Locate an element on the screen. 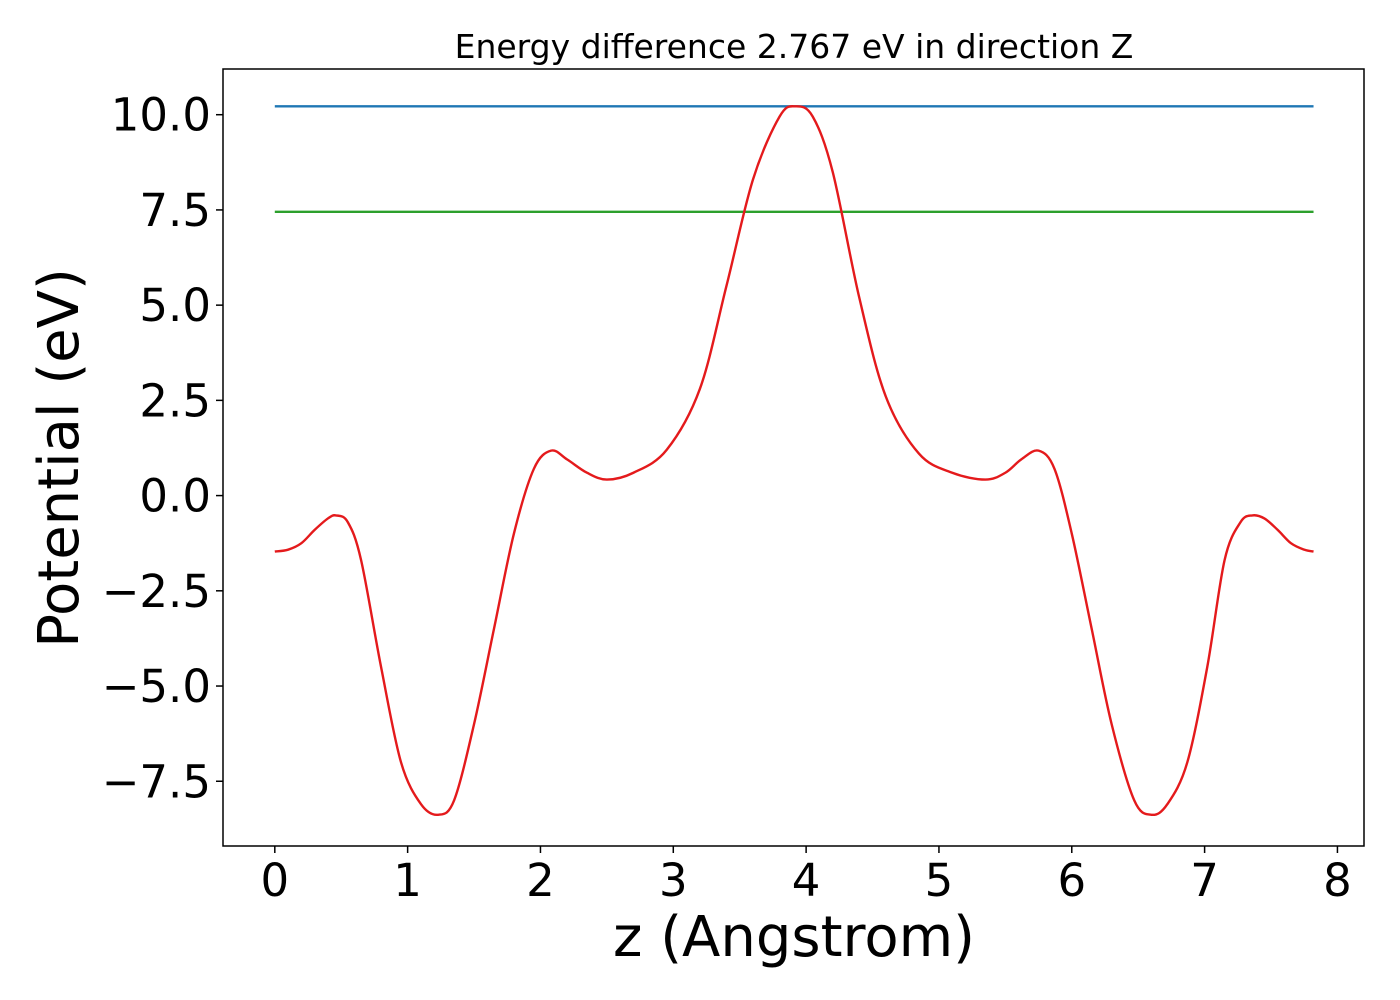 Image resolution: width=1400 pixels, height=1000 pixels. x-axis-ticks: 0 1 2 3 4 5 6 7 8 is located at coordinates (806, 876).